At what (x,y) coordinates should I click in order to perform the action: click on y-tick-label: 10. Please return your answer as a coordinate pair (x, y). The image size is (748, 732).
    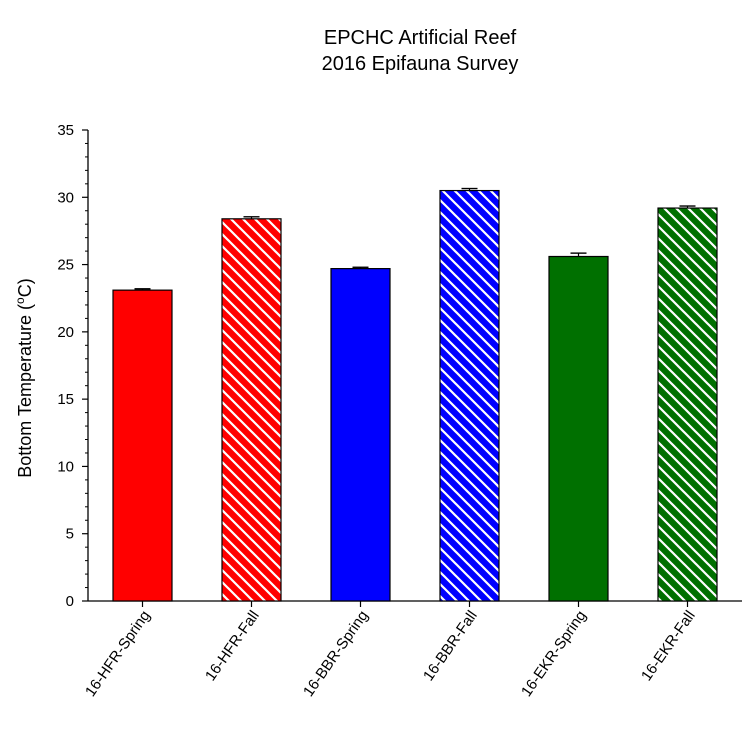
    Looking at the image, I should click on (65, 466).